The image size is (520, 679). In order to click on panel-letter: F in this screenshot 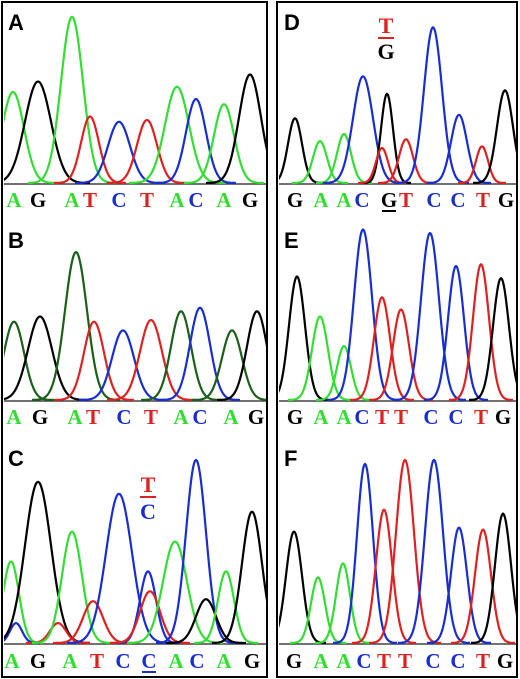, I will do `click(290, 458)`.